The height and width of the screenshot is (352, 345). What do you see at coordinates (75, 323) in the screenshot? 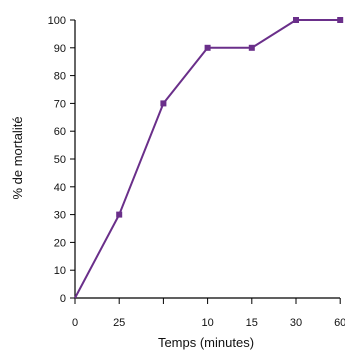
I see `x-tick-label: 0` at bounding box center [75, 323].